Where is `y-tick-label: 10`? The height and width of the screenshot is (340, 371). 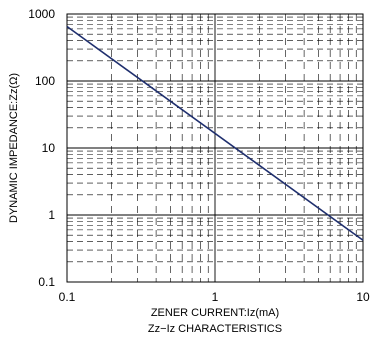
y-tick-label: 10 is located at coordinates (49, 148).